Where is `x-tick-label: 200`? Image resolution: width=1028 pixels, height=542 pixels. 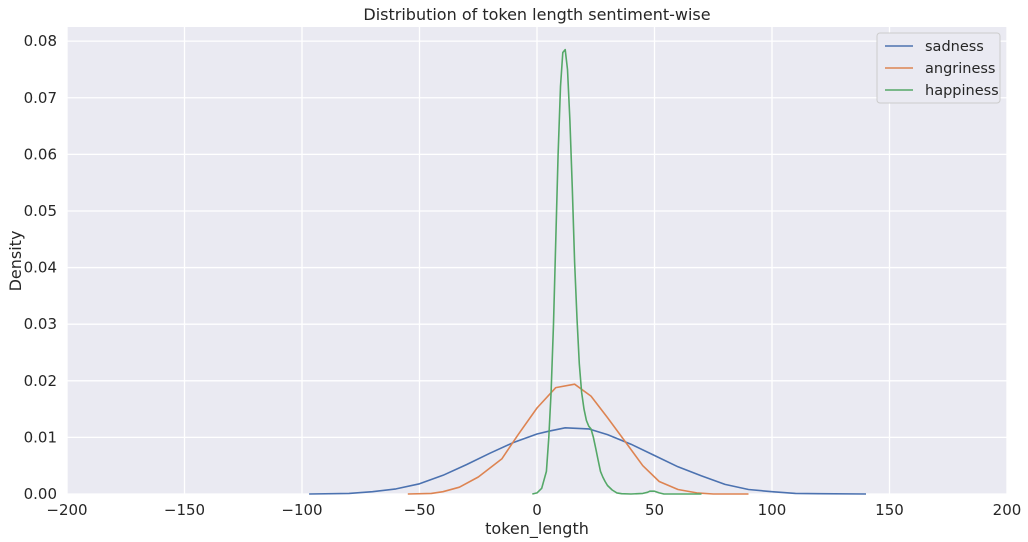
x-tick-label: 200 is located at coordinates (1007, 510).